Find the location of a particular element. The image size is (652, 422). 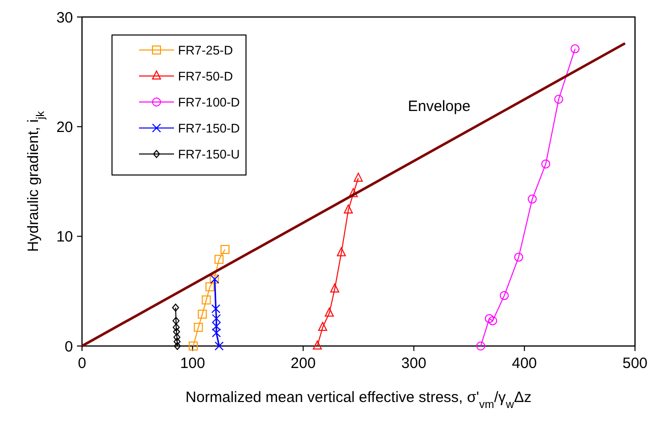

y-tick-label: 0 is located at coordinates (68, 347).